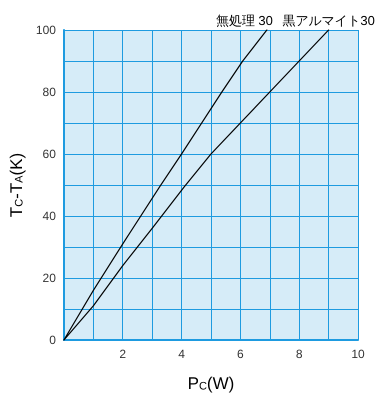 This screenshot has height=397, width=381. What do you see at coordinates (49, 92) in the screenshot?
I see `y-tick-label: 80` at bounding box center [49, 92].